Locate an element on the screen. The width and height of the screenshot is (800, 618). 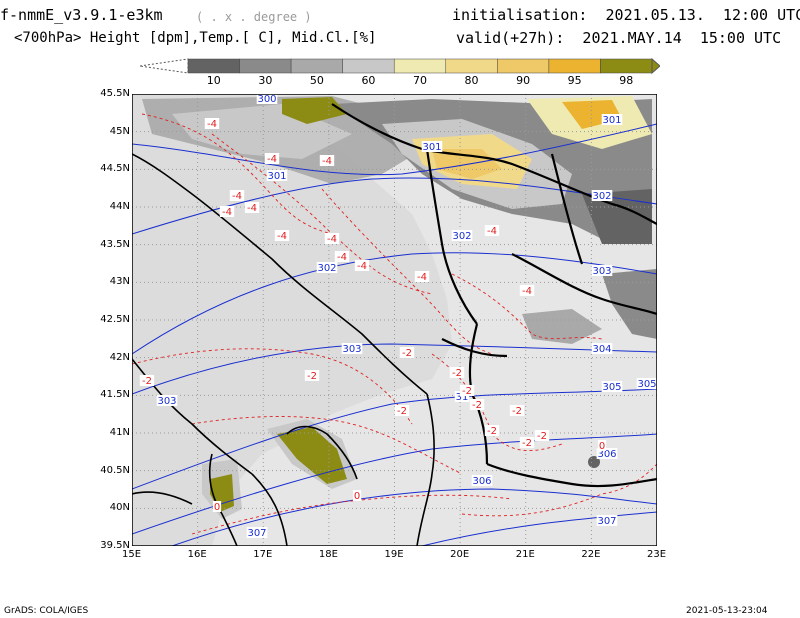
colorbar-tick-label: 50 is located at coordinates (316, 80).